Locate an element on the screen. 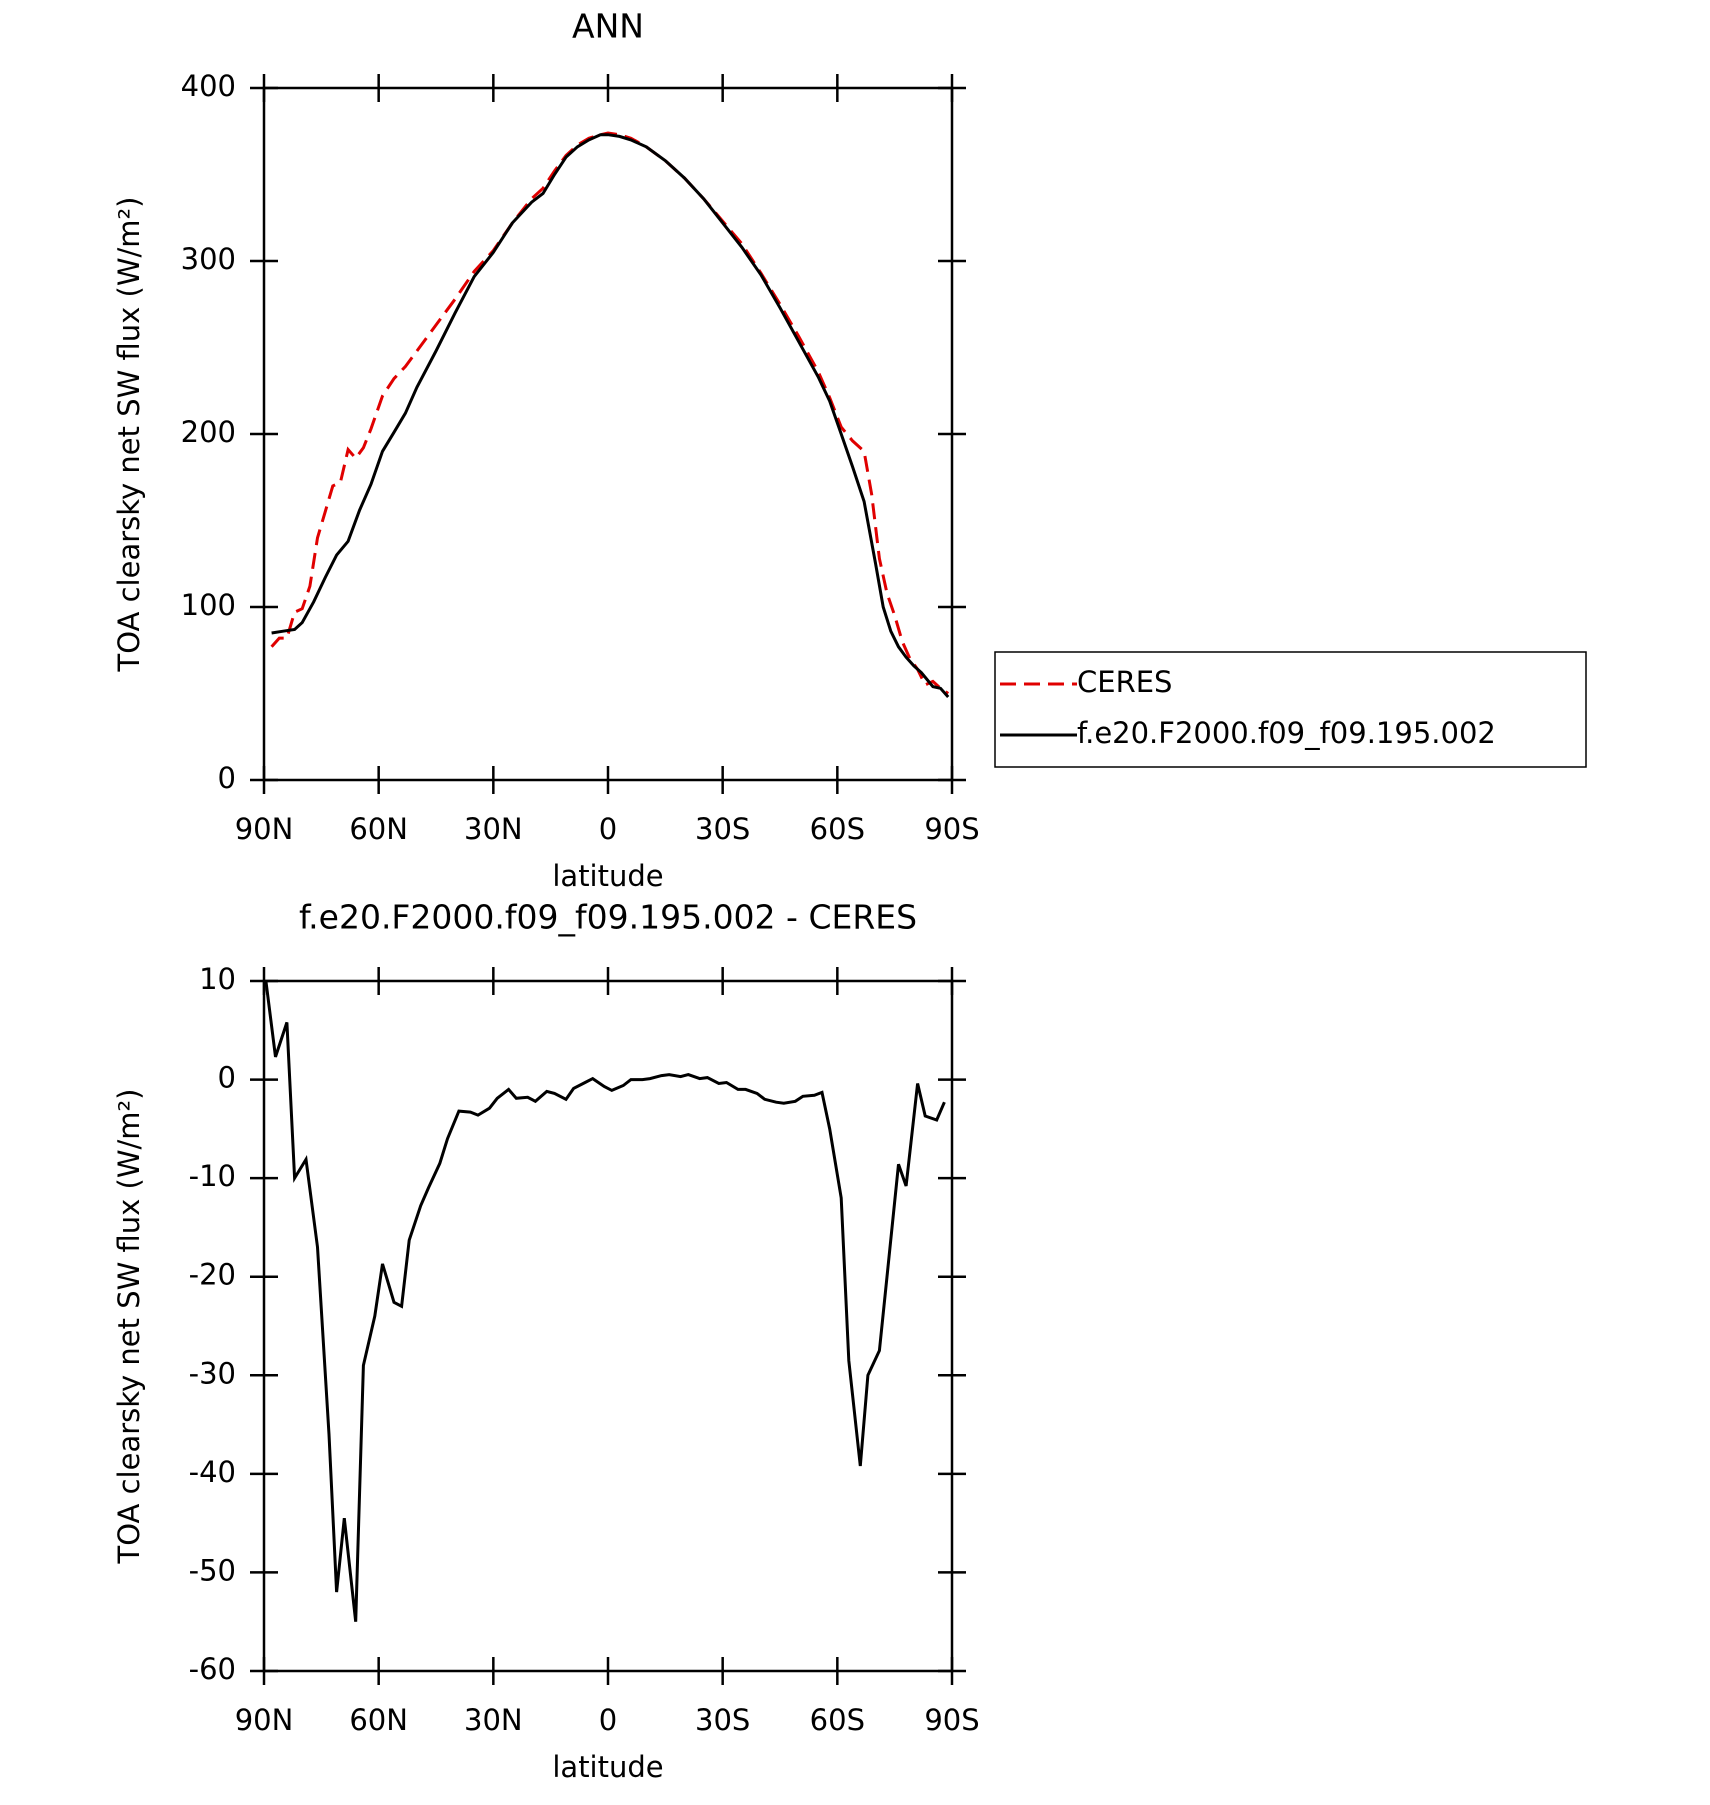 This screenshot has height=1805, width=1710. y-tick-label: 10 is located at coordinates (217, 979).